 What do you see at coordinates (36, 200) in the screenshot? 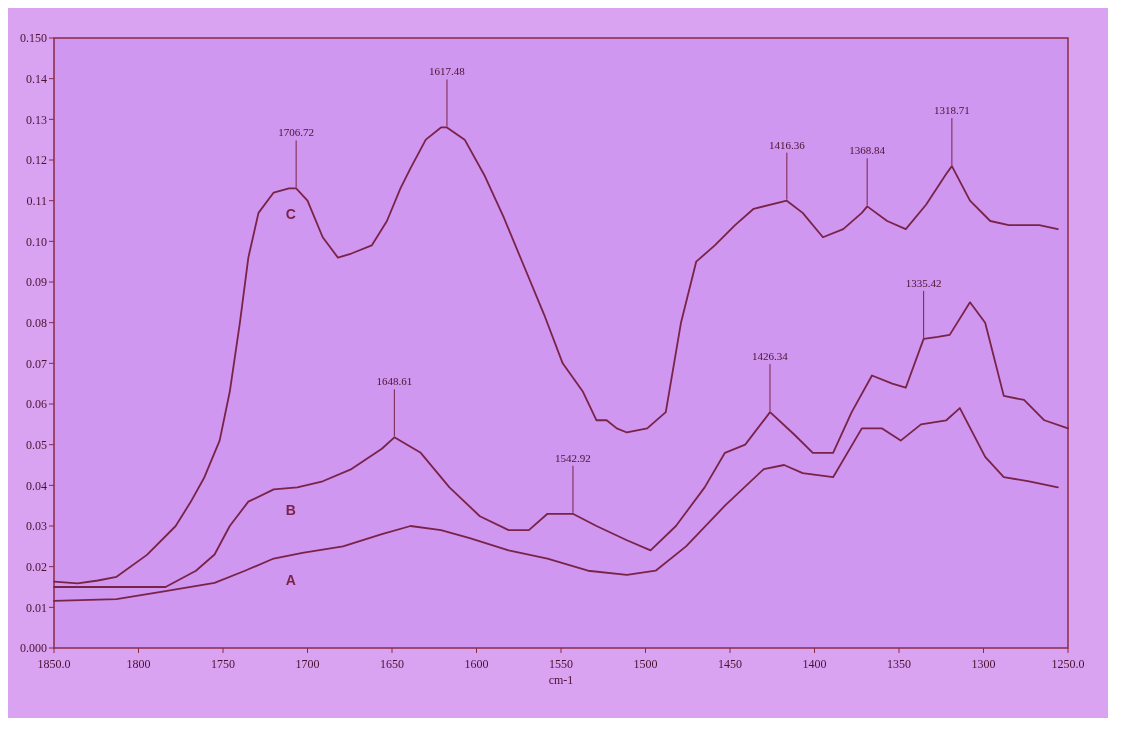
I see `y-tick-label: 0.11` at bounding box center [36, 200].